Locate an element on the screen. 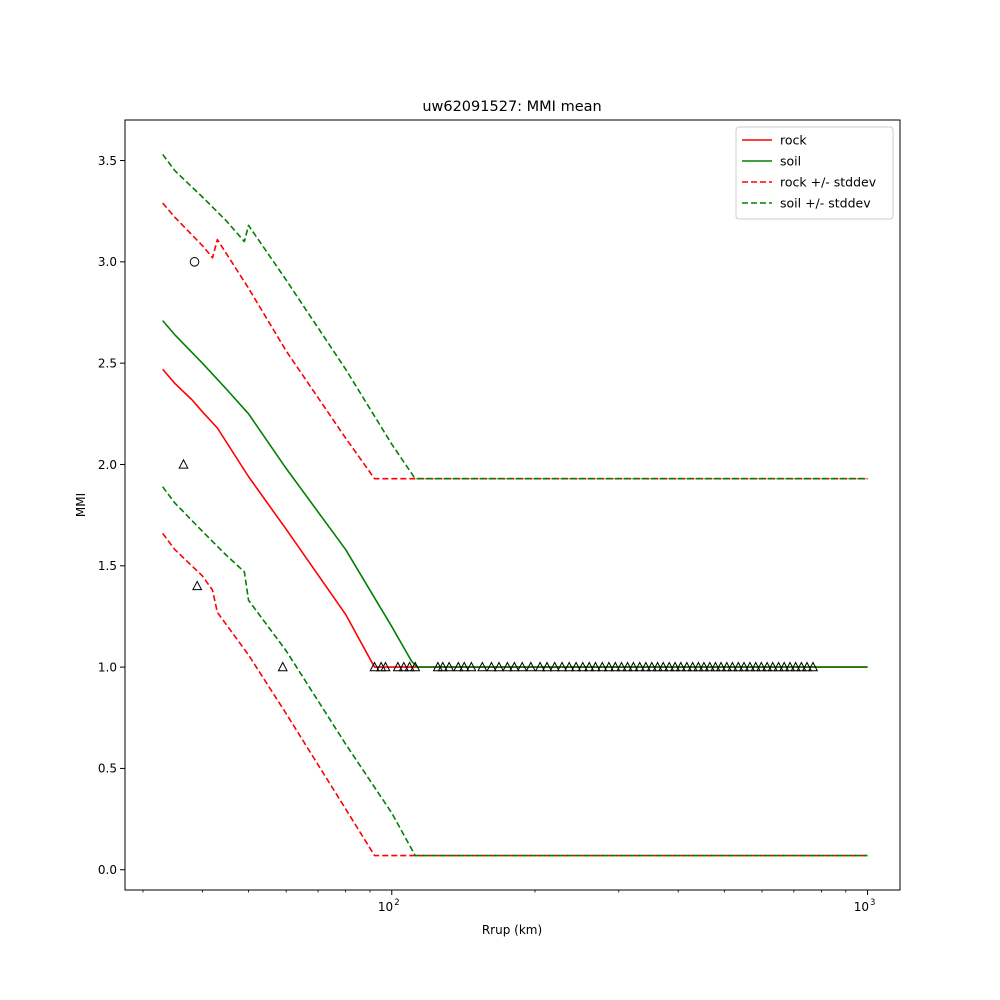  legend-label-rock-stddev: rock +/- stddev is located at coordinates (828, 182).